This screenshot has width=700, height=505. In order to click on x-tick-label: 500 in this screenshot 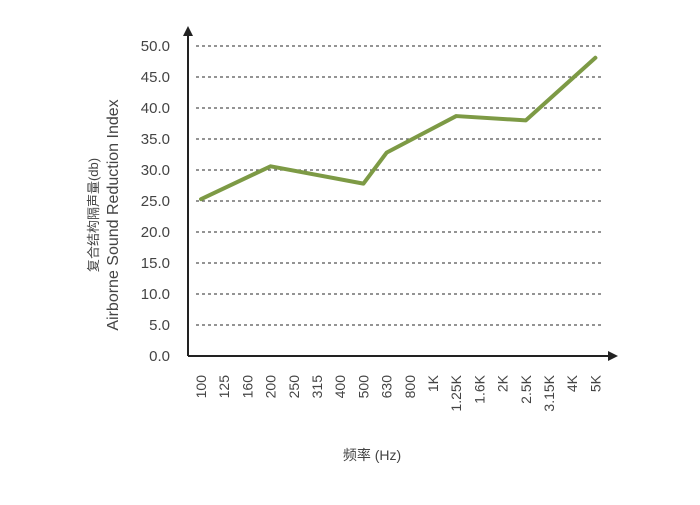, I will do `click(363, 387)`.